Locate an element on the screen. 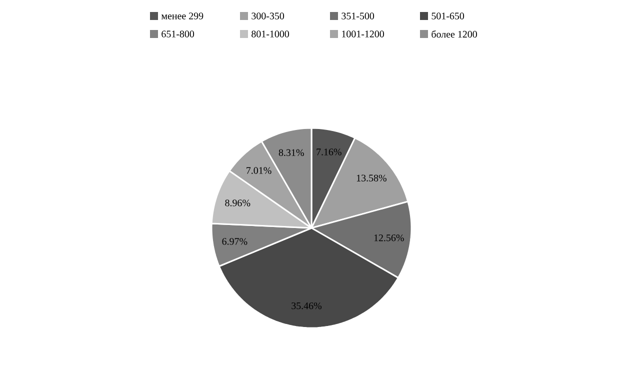  legend-label: 351-500 is located at coordinates (358, 16).